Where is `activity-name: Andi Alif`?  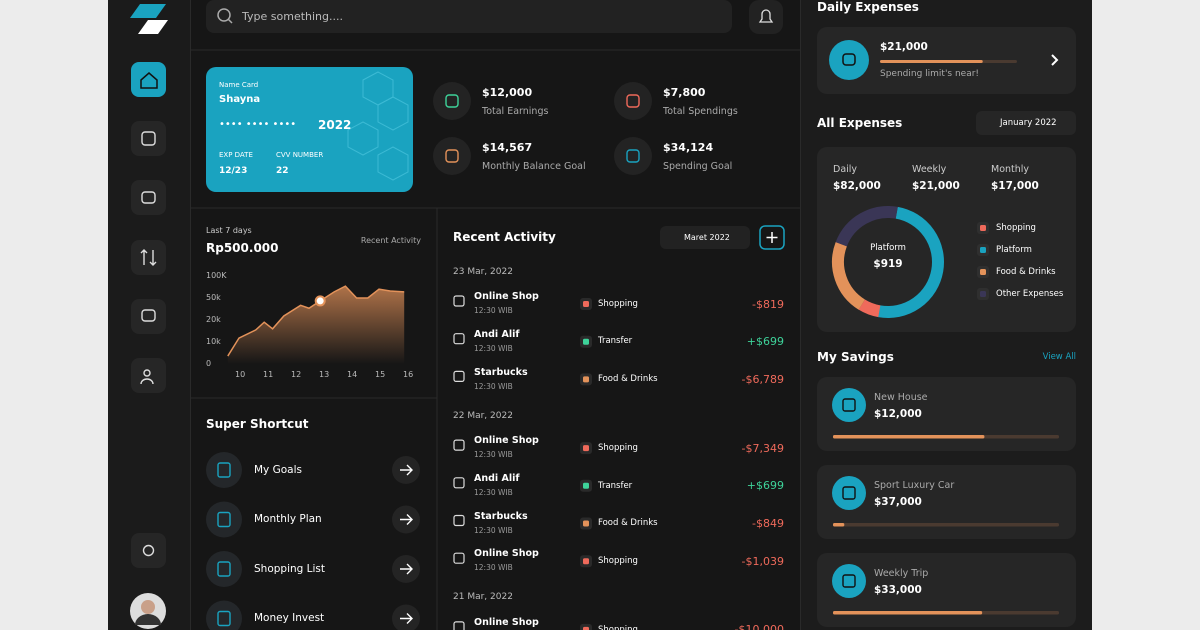
activity-name: Andi Alif is located at coordinates (497, 334).